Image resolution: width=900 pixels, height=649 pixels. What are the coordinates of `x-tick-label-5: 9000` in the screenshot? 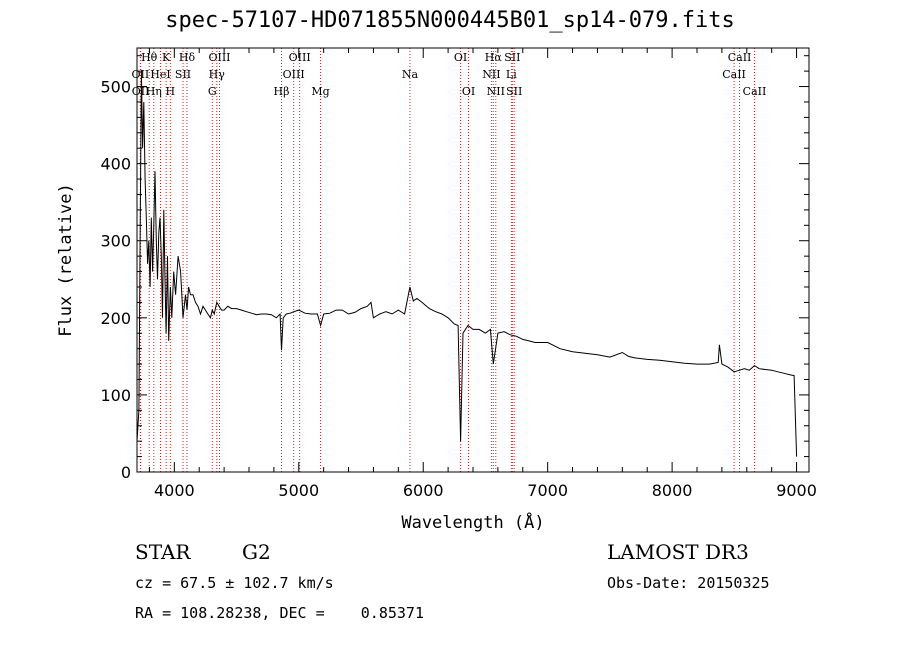 It's located at (796, 490).